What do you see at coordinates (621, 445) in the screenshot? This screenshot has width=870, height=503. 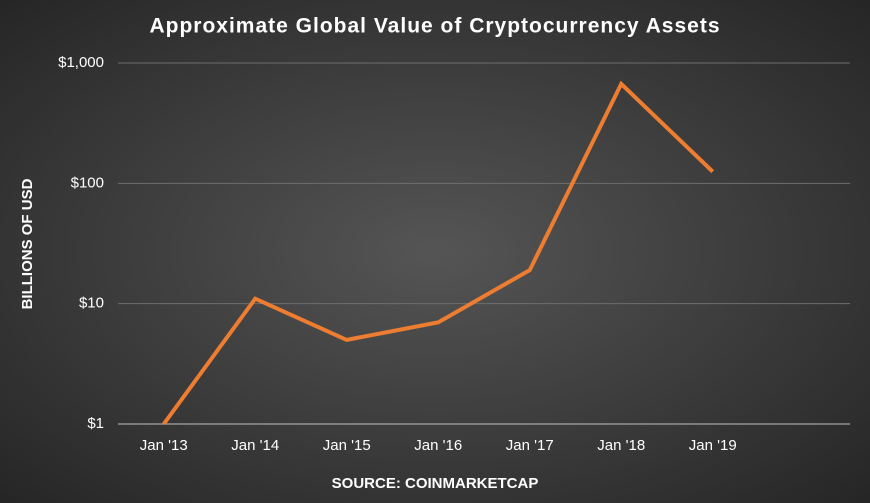 I see `x-tick-label: Jan '18` at bounding box center [621, 445].